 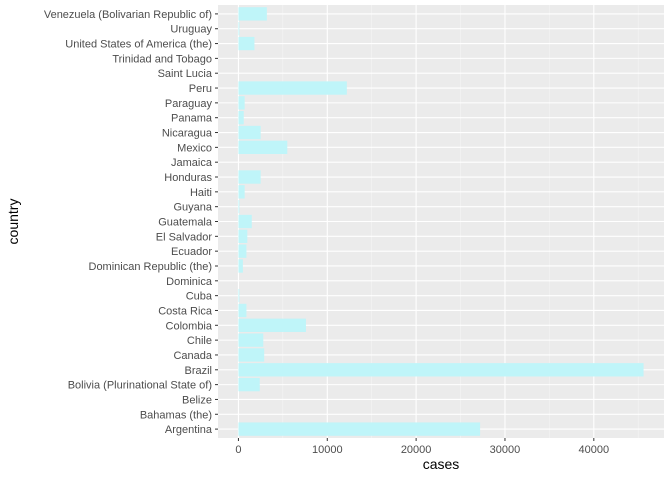 I want to click on y-tick-label: Brazil, so click(x=198, y=371).